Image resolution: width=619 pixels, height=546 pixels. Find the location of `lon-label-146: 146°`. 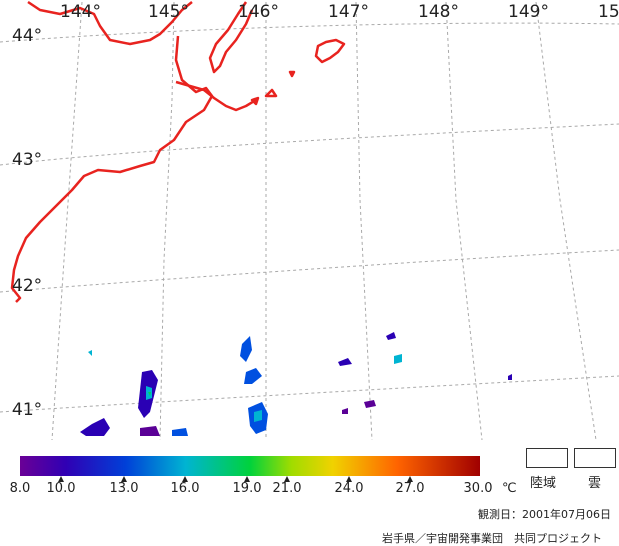

lon-label-146: 146° is located at coordinates (258, 12).